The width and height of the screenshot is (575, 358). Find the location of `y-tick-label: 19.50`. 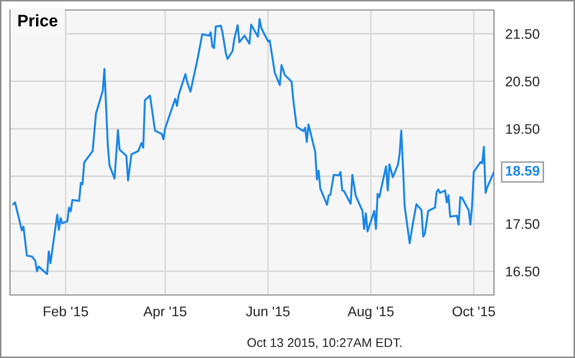

y-tick-label: 19.50 is located at coordinates (523, 129).